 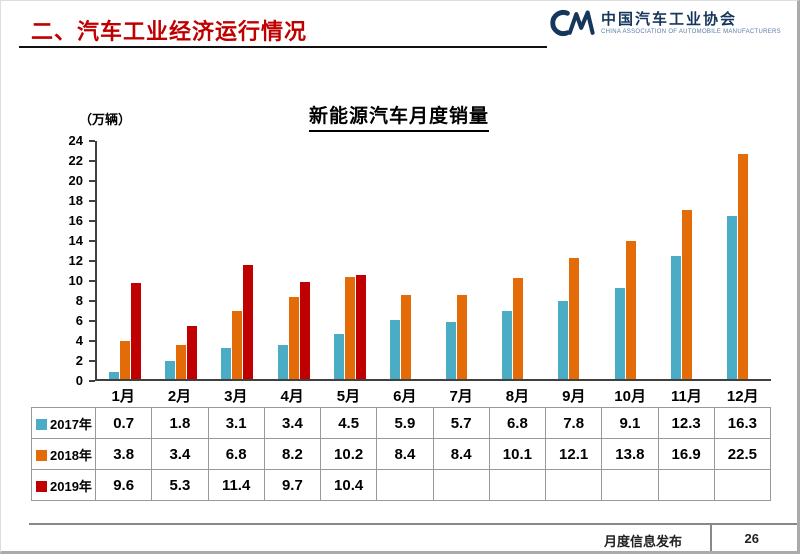 I want to click on legend-cell-2018年: 2018年, so click(x=63, y=454).